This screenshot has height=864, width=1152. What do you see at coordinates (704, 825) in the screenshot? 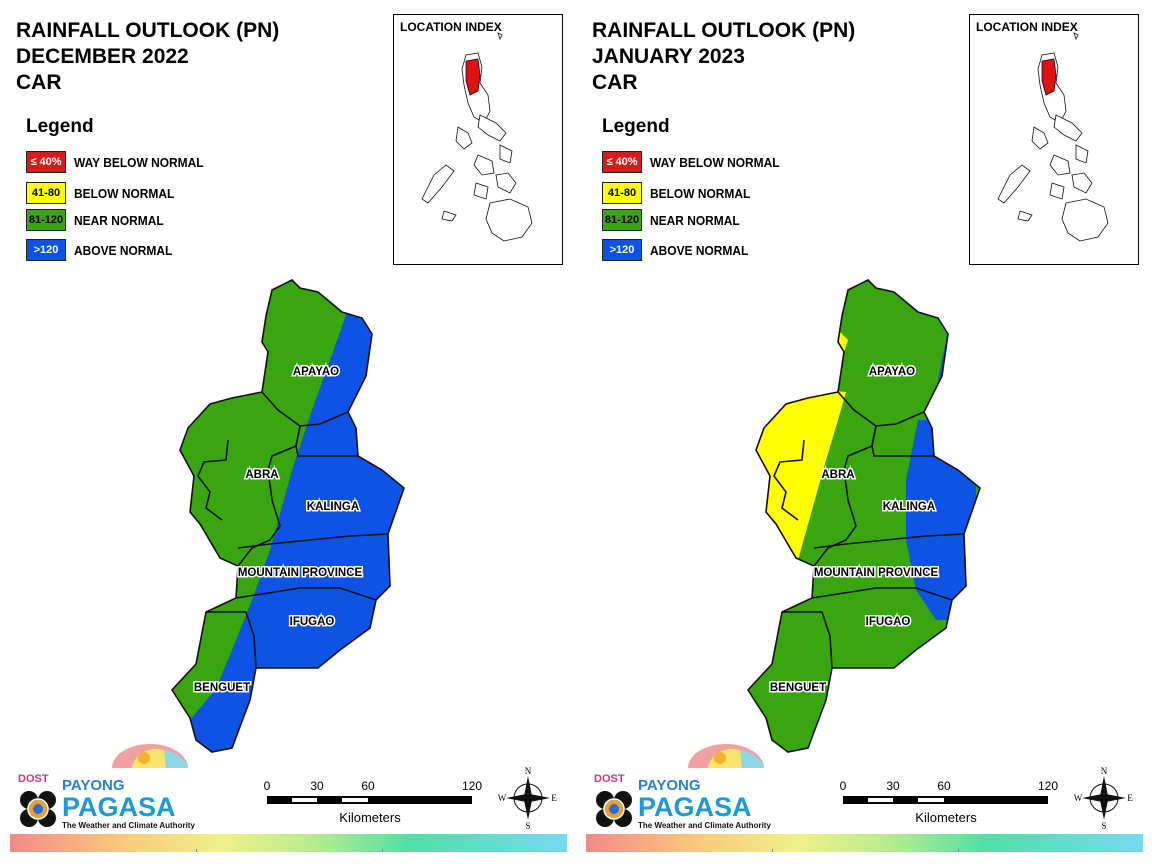
I see `logo-tagline: The Weather and Climate Authority` at bounding box center [704, 825].